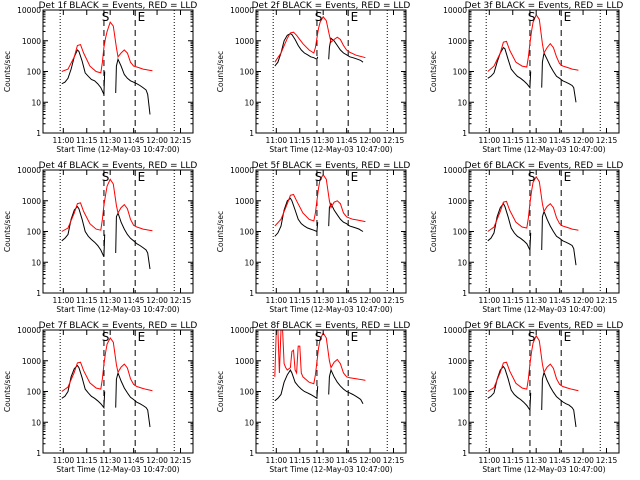  Describe the element at coordinates (544, 326) in the screenshot. I see `panel-title: Det 9f BLACK = Events, RED = LLD` at that location.